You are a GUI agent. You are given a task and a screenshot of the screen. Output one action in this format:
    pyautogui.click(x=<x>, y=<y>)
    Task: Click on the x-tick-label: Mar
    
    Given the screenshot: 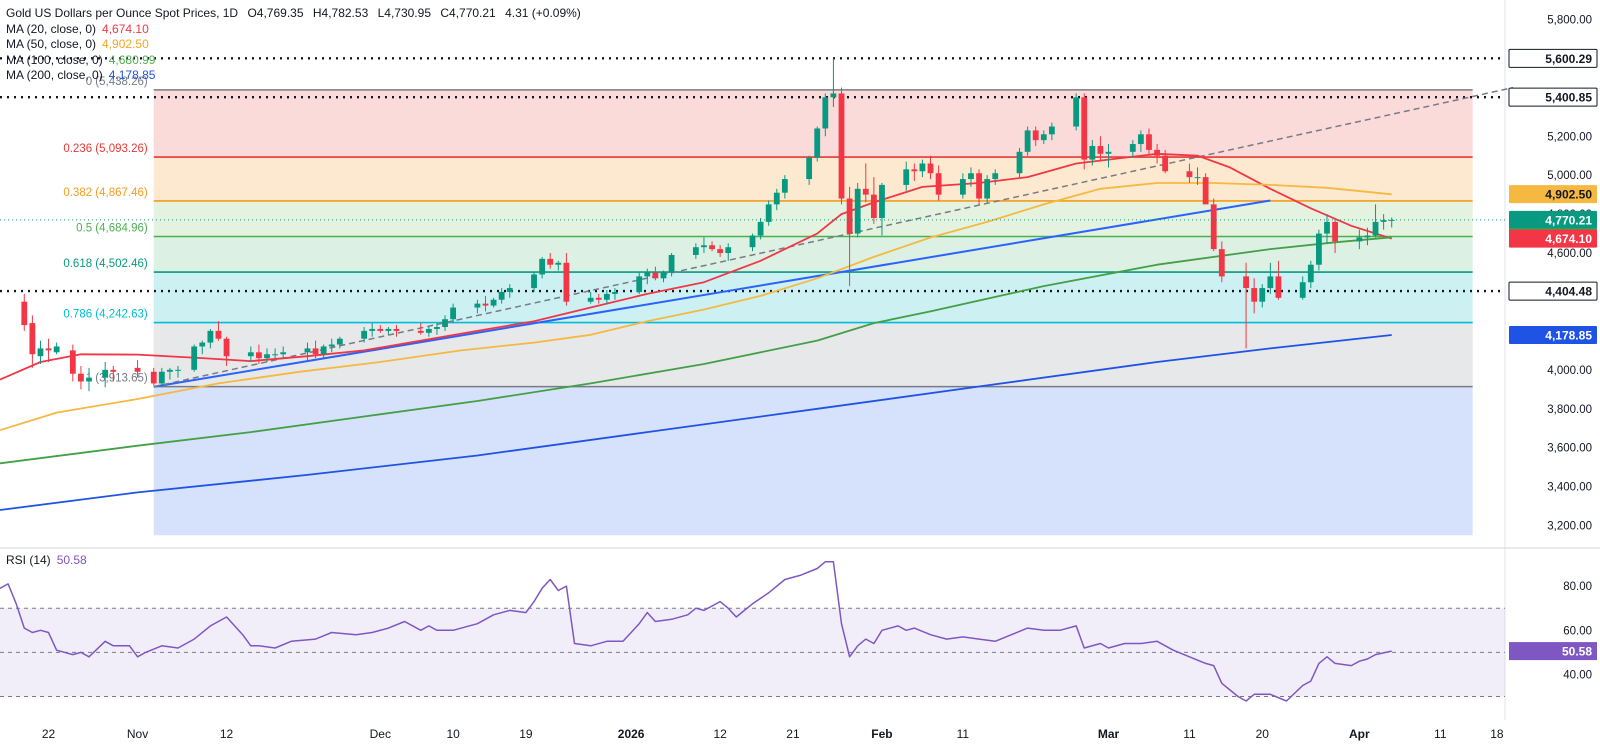 What is the action you would take?
    pyautogui.click(x=1109, y=734)
    